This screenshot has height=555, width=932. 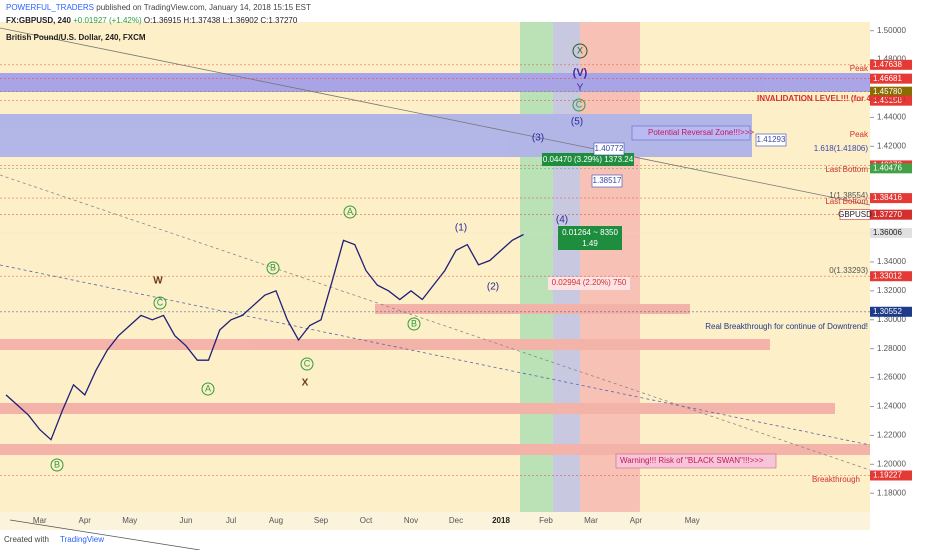 What do you see at coordinates (887, 197) in the screenshot?
I see `price-tag-label: 1.38416` at bounding box center [887, 197].